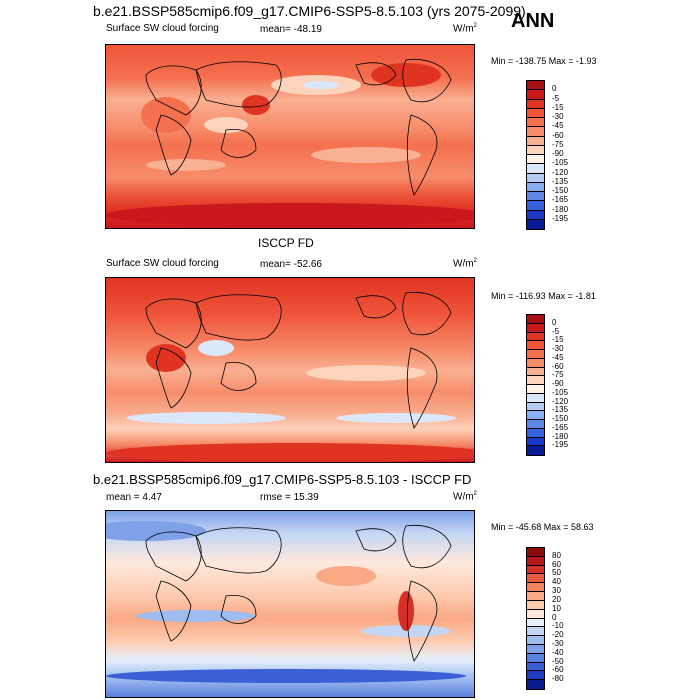 Image resolution: width=700 pixels, height=700 pixels. Describe the element at coordinates (290, 604) in the screenshot. I see `diff-map` at that location.